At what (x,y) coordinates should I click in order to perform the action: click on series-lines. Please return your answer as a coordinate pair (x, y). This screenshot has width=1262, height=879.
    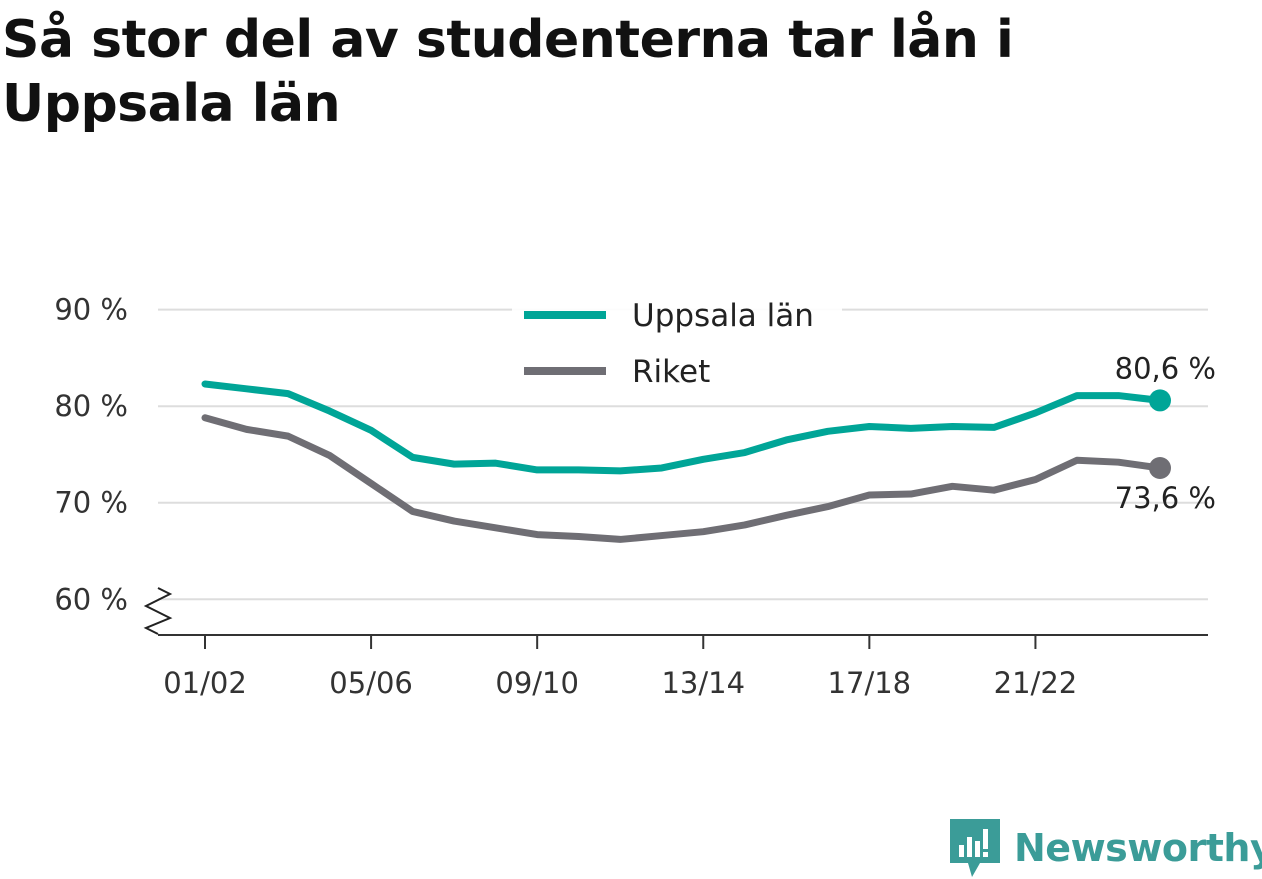
    Looking at the image, I should click on (686, 461).